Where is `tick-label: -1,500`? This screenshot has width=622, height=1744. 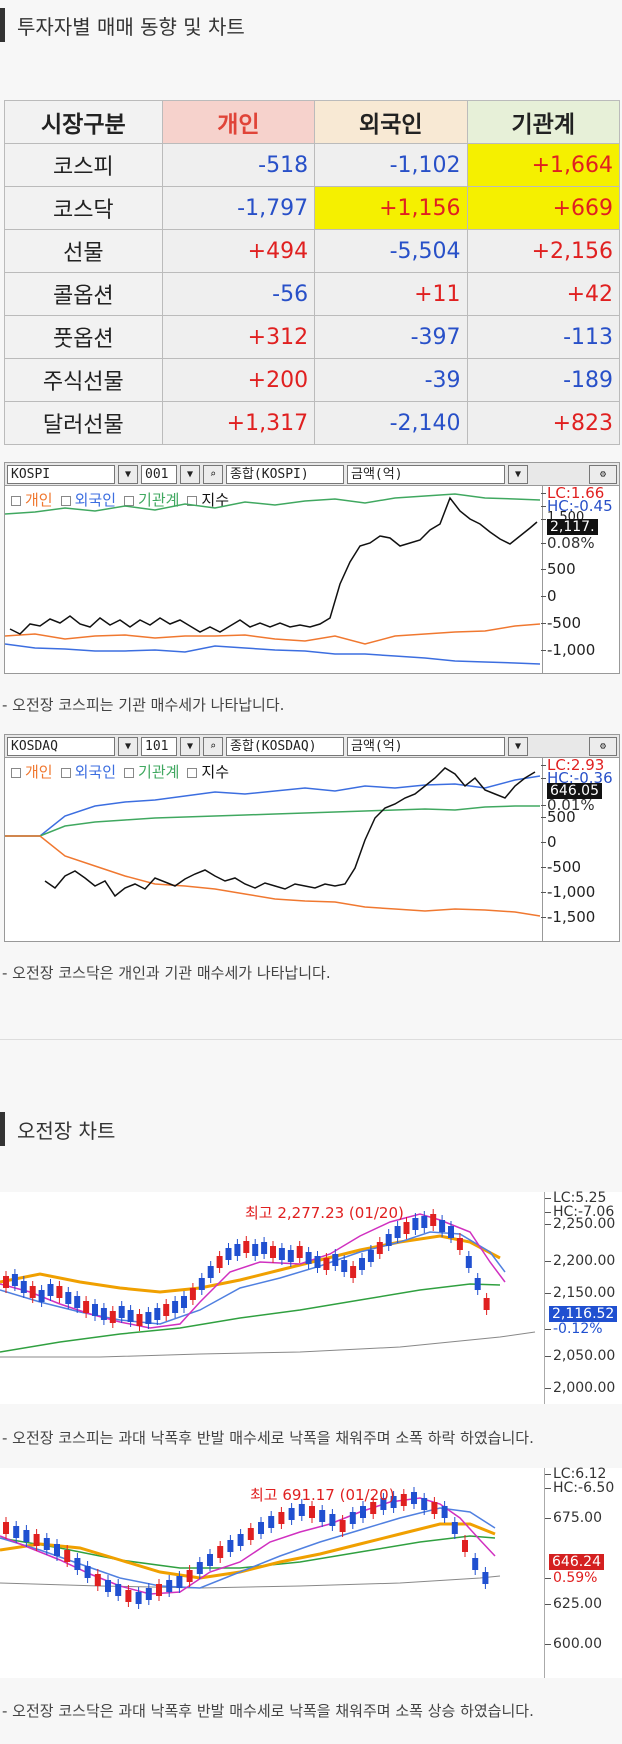
tick-label: -1,500 is located at coordinates (568, 917).